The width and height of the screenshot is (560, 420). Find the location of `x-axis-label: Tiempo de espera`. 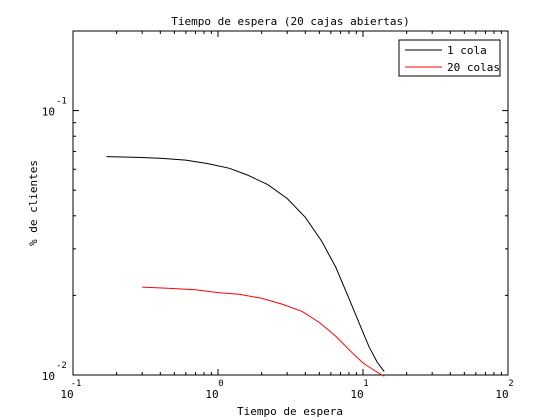

x-axis-label: Tiempo de espera is located at coordinates (290, 411).